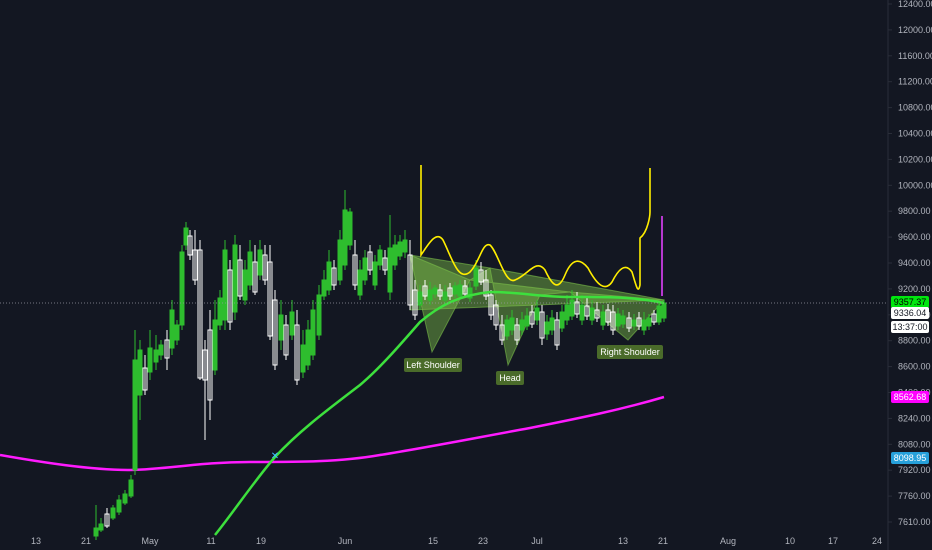  I want to click on oscillator-line, so click(541, 230).